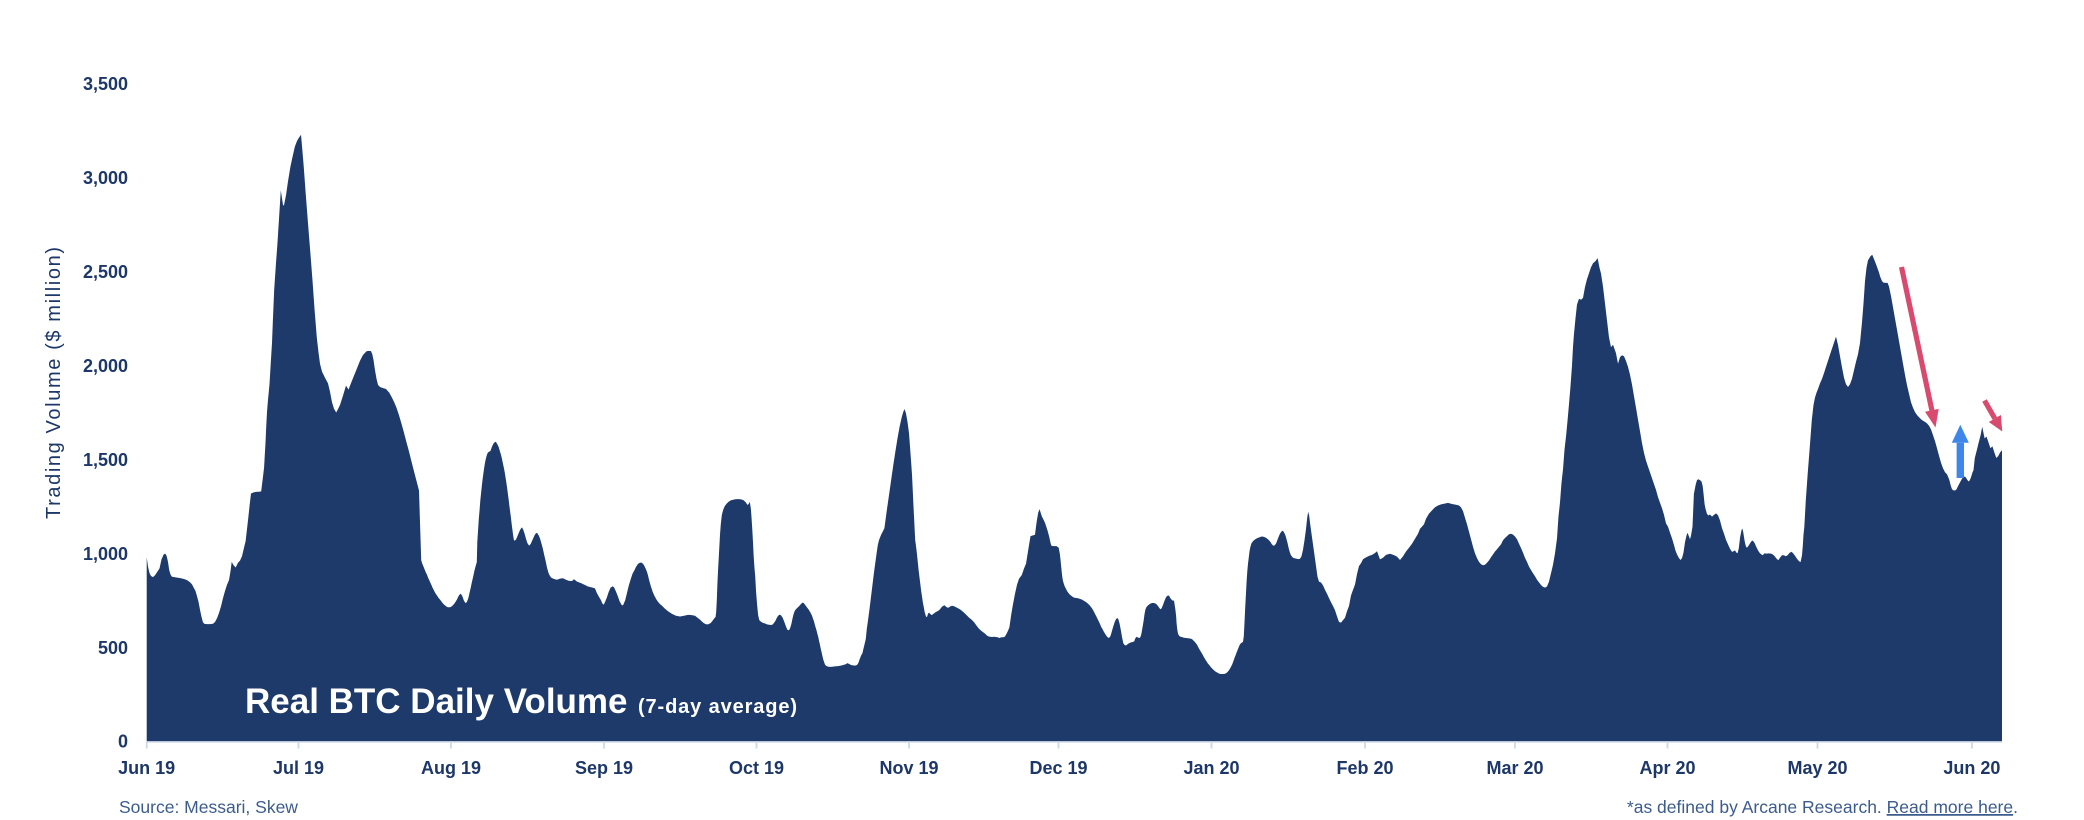  What do you see at coordinates (1211, 768) in the screenshot?
I see `svg-text: Jan 20` at bounding box center [1211, 768].